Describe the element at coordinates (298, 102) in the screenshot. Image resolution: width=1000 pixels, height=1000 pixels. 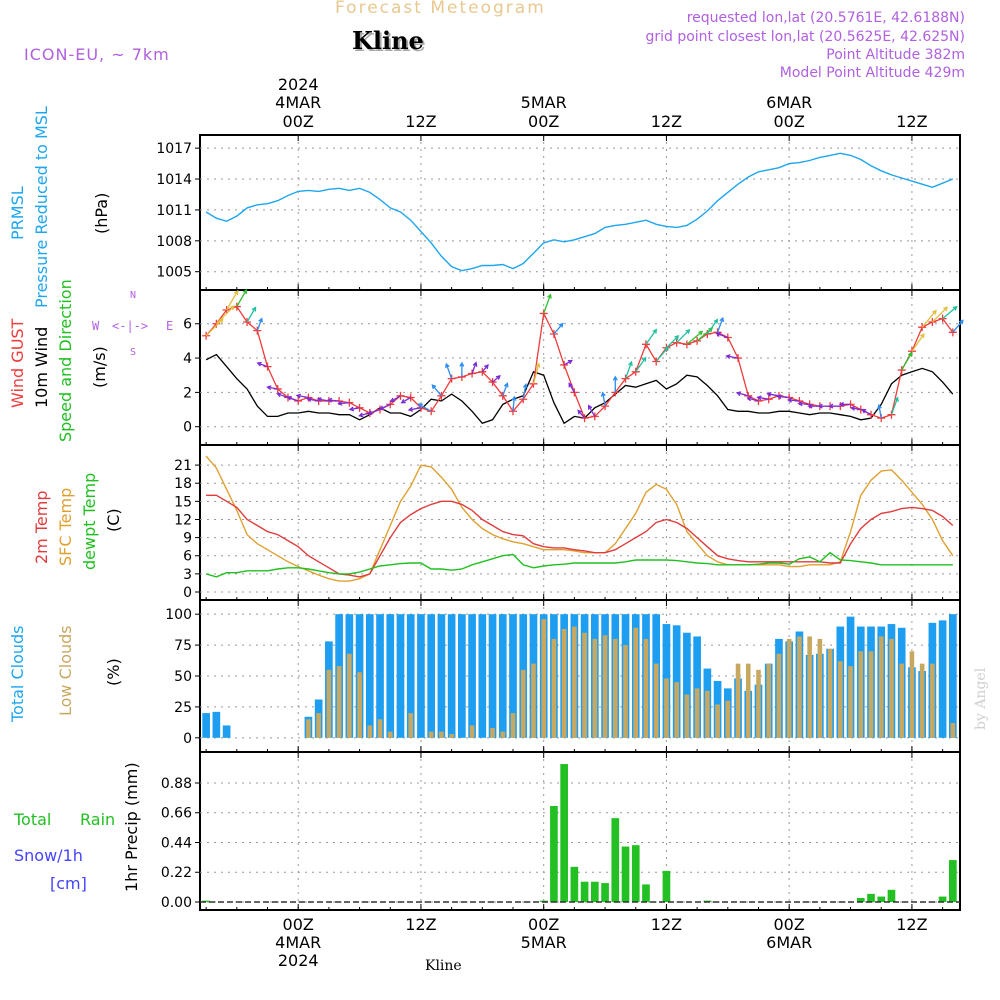
I see `top-axis-date: 4MAR` at that location.